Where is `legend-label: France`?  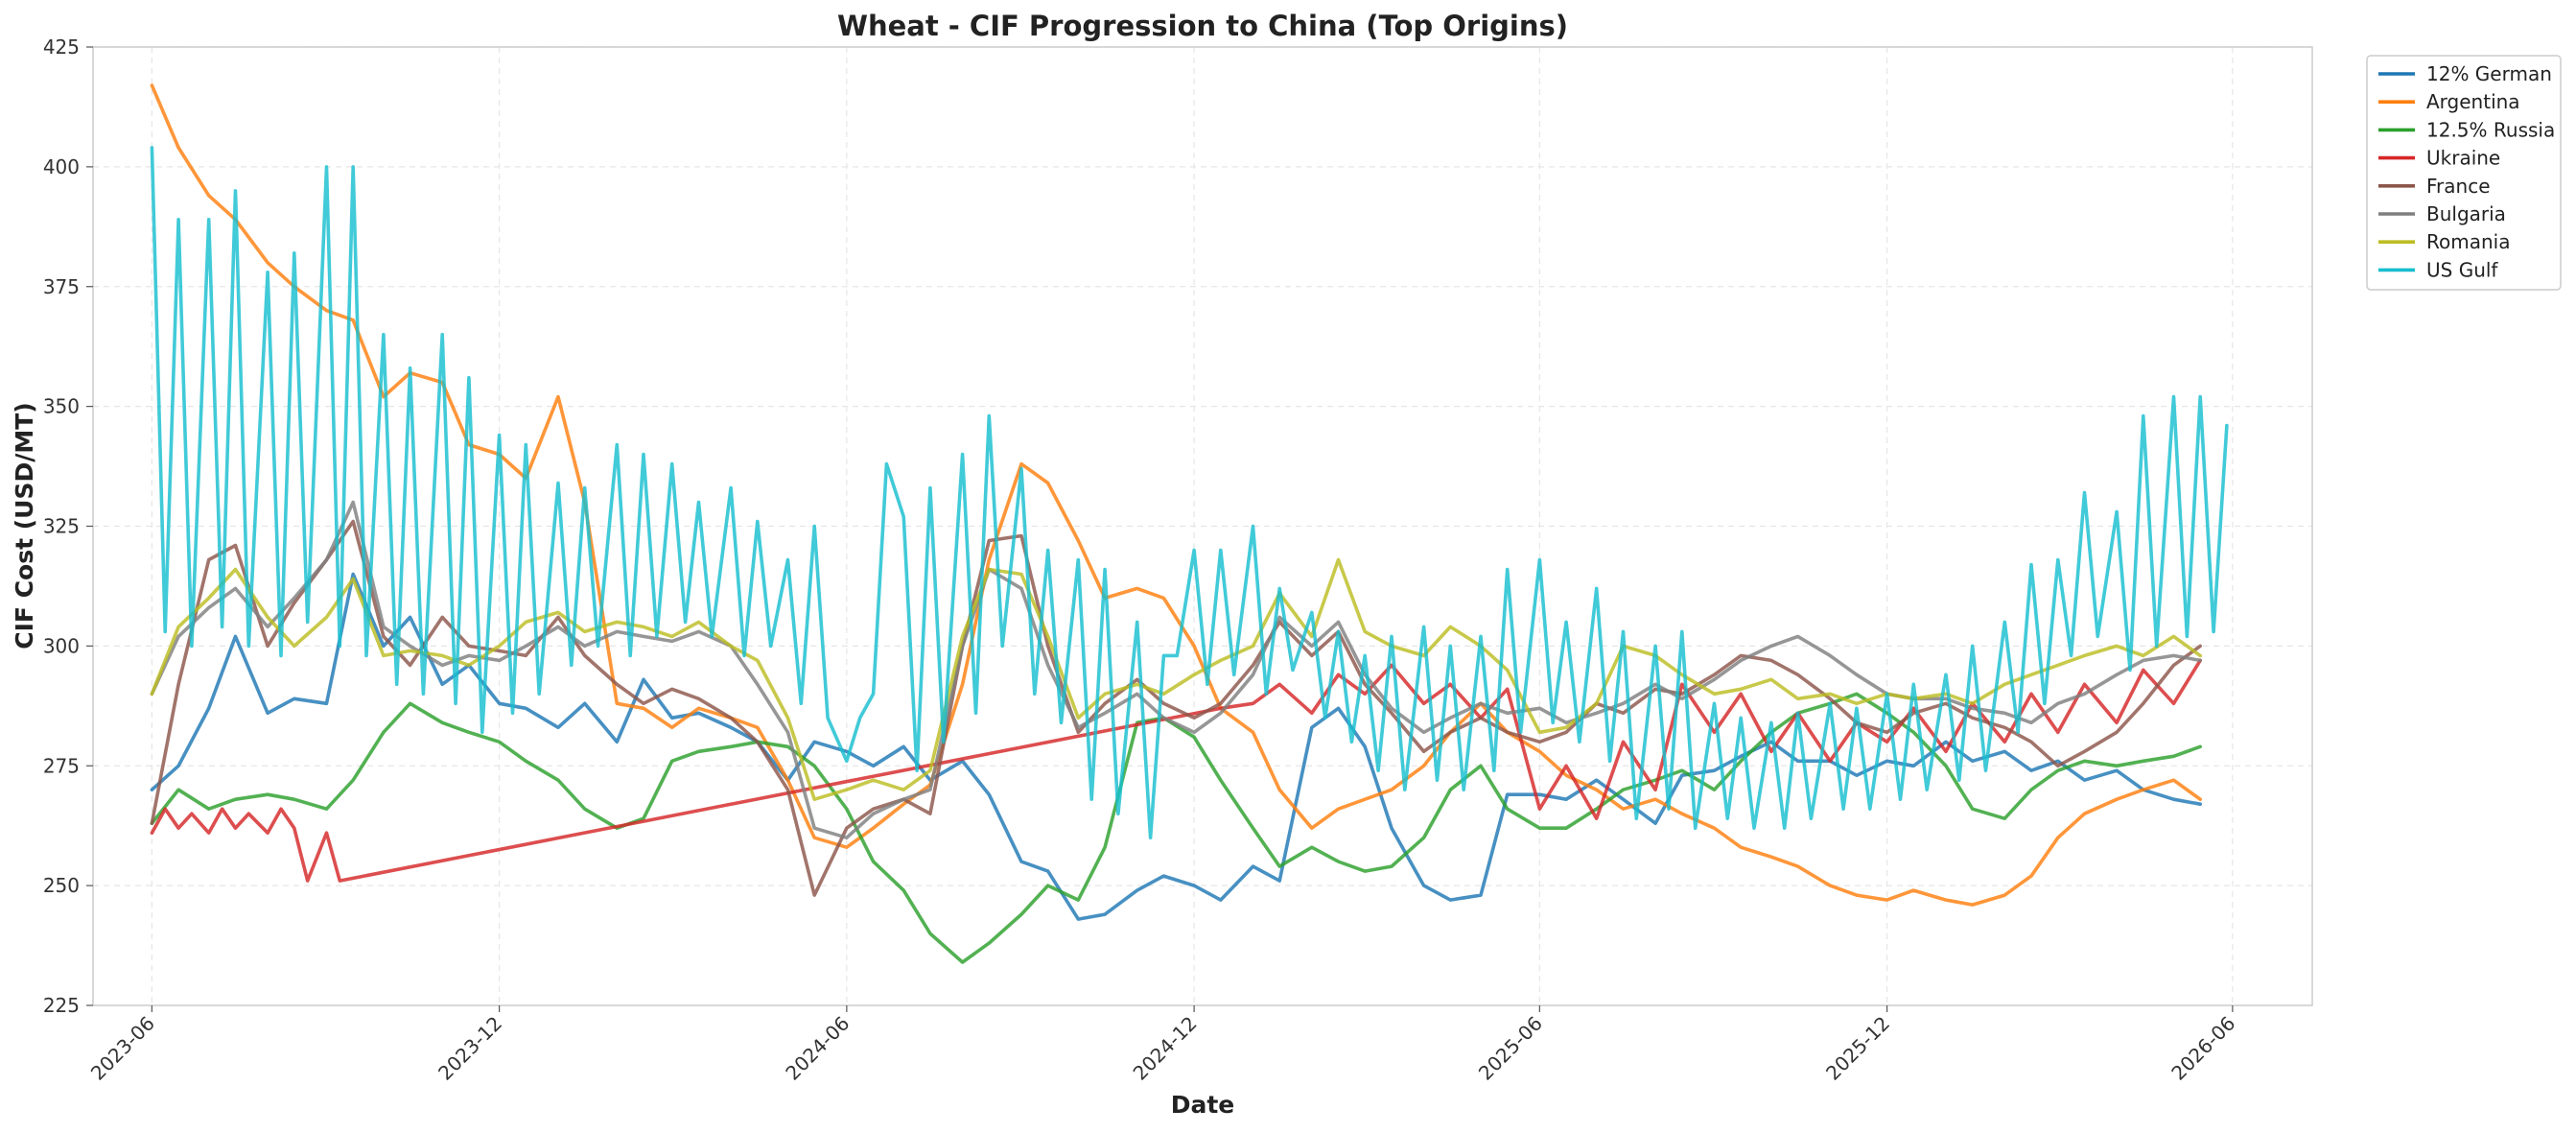 legend-label: France is located at coordinates (2458, 186).